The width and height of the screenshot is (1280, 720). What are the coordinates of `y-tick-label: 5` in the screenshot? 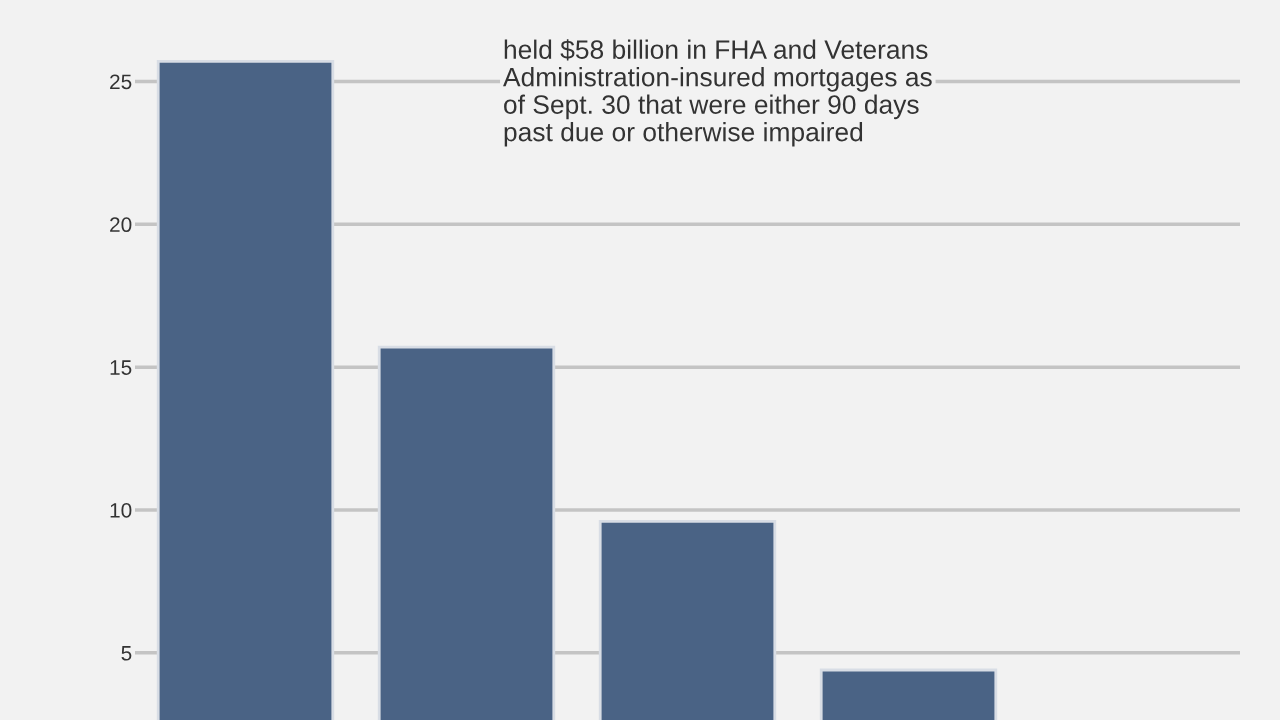 It's located at (126, 653).